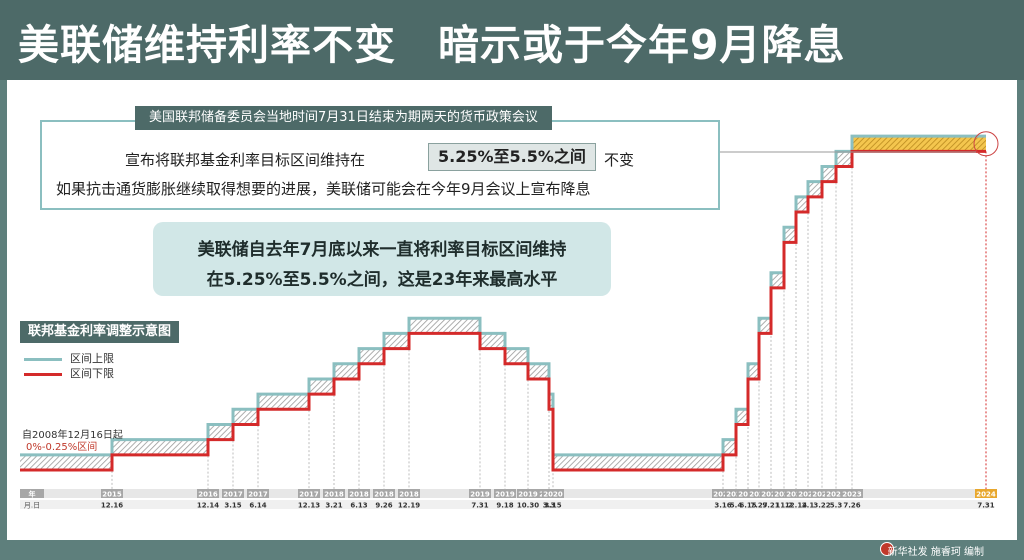  What do you see at coordinates (383, 506) in the screenshot?
I see `tick-date: 9.26` at bounding box center [383, 506].